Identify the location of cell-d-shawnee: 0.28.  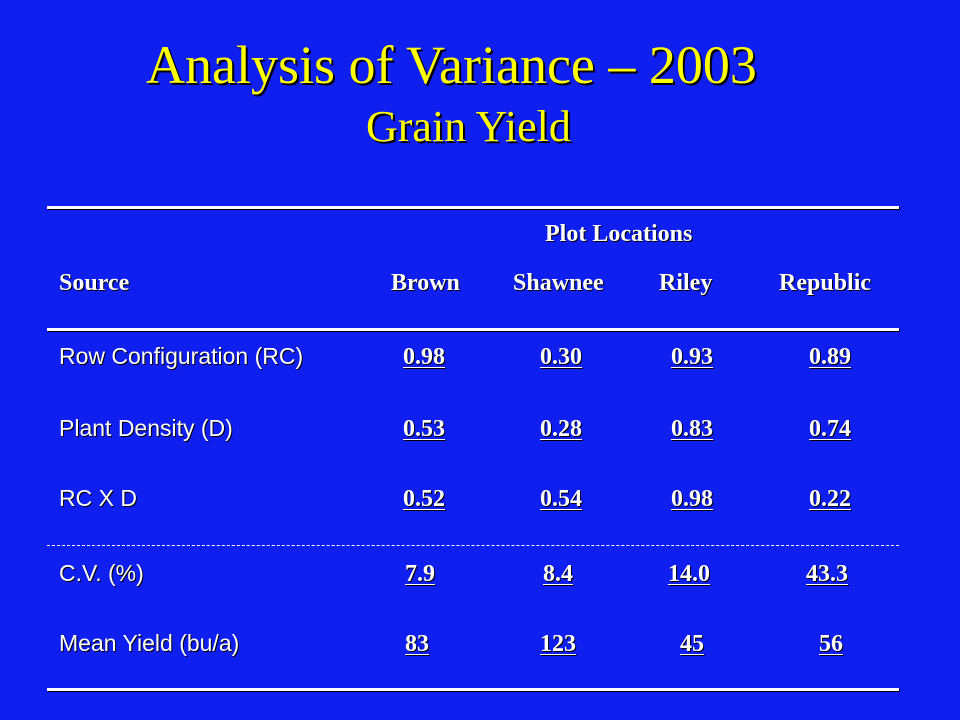
(561, 429).